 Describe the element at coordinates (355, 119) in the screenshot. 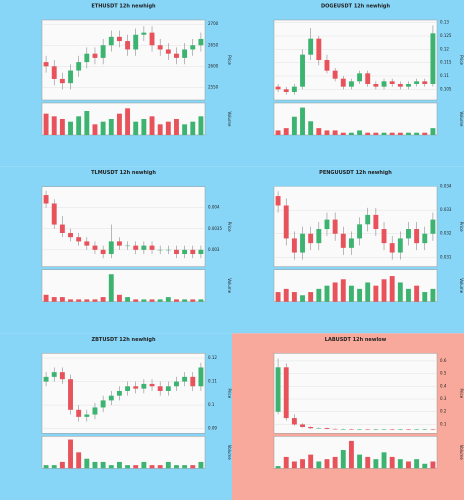

I see `volume-plot` at that location.